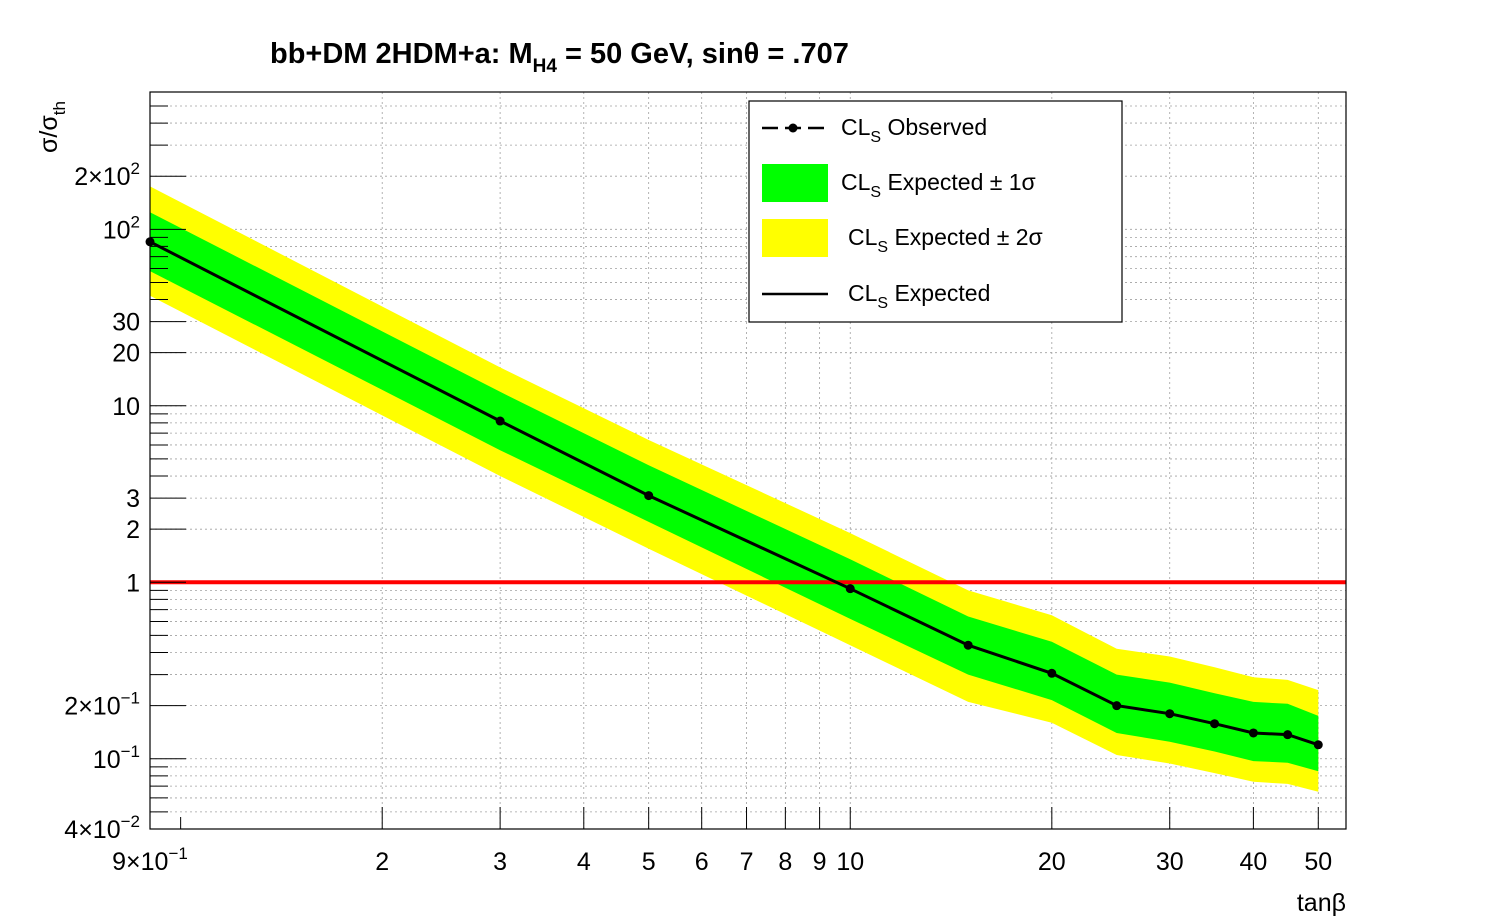 This screenshot has width=1496, height=922. I want to click on y-tick-label: 10², so click(121, 228).